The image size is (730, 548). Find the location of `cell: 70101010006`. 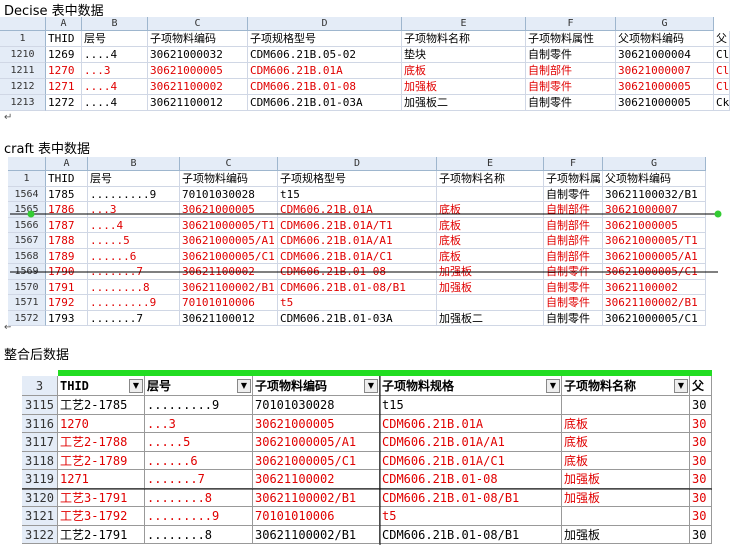

cell: 70101010006 is located at coordinates (229, 303).